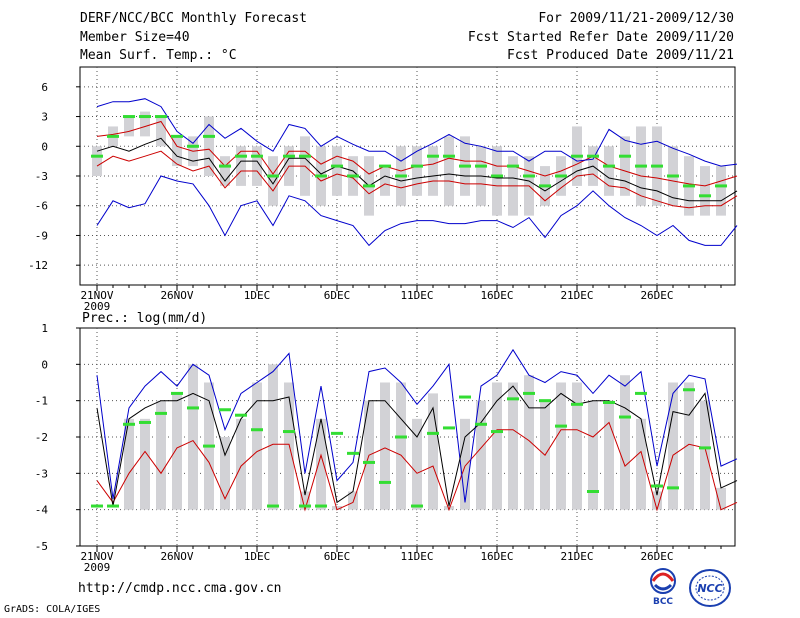  What do you see at coordinates (44, 328) in the screenshot?
I see `y-tick-label: 1` at bounding box center [44, 328].